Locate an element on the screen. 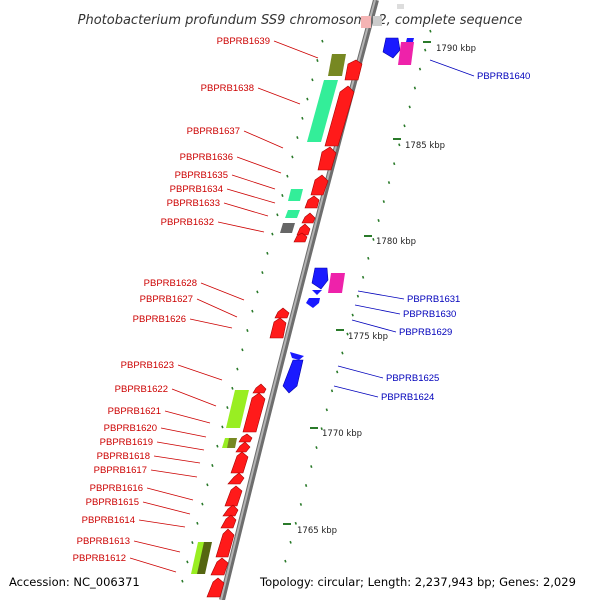 The width and height of the screenshot is (600, 600). leader-pbprb1632 is located at coordinates (241, 227).